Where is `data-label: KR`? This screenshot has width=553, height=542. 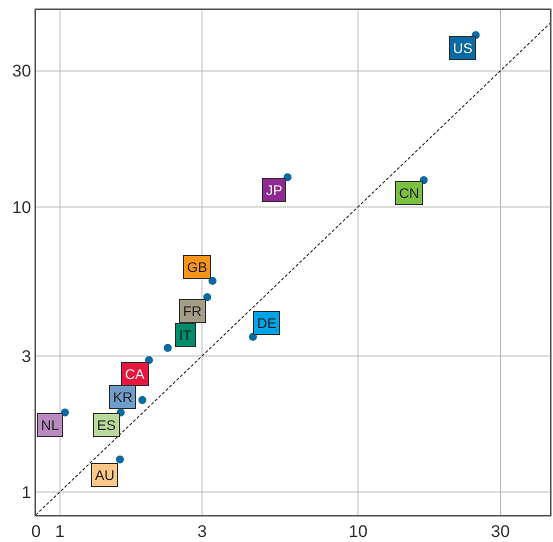
data-label: KR is located at coordinates (122, 397).